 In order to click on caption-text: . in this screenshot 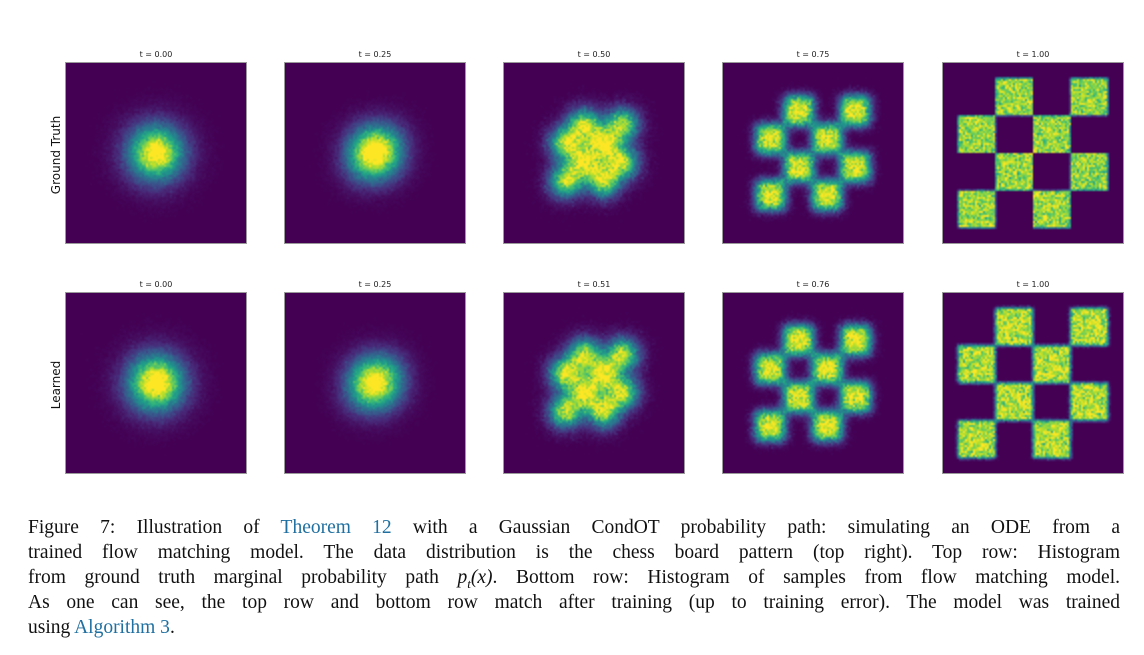, I will do `click(172, 627)`.